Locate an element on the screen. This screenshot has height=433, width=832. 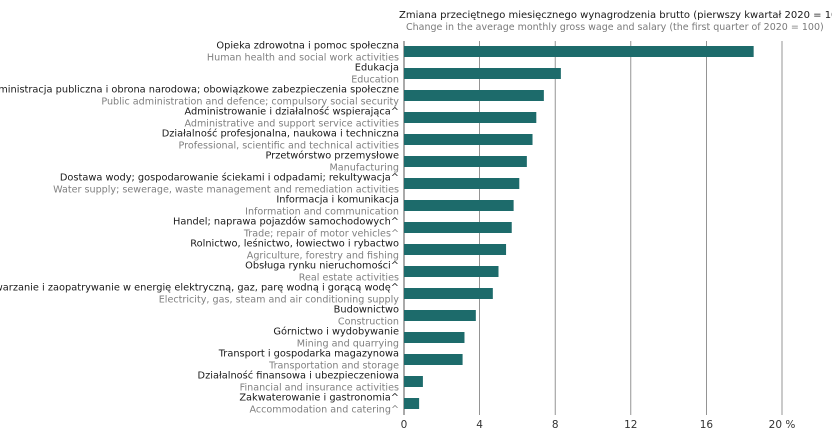
category-label-en: Transportation and storage is located at coordinates (333, 366).